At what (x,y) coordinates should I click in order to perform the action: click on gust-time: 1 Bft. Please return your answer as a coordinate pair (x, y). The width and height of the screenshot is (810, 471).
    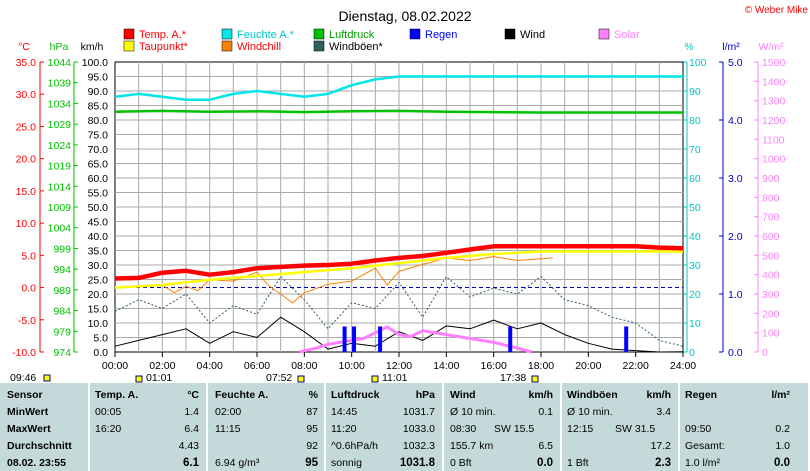
    Looking at the image, I should click on (578, 463).